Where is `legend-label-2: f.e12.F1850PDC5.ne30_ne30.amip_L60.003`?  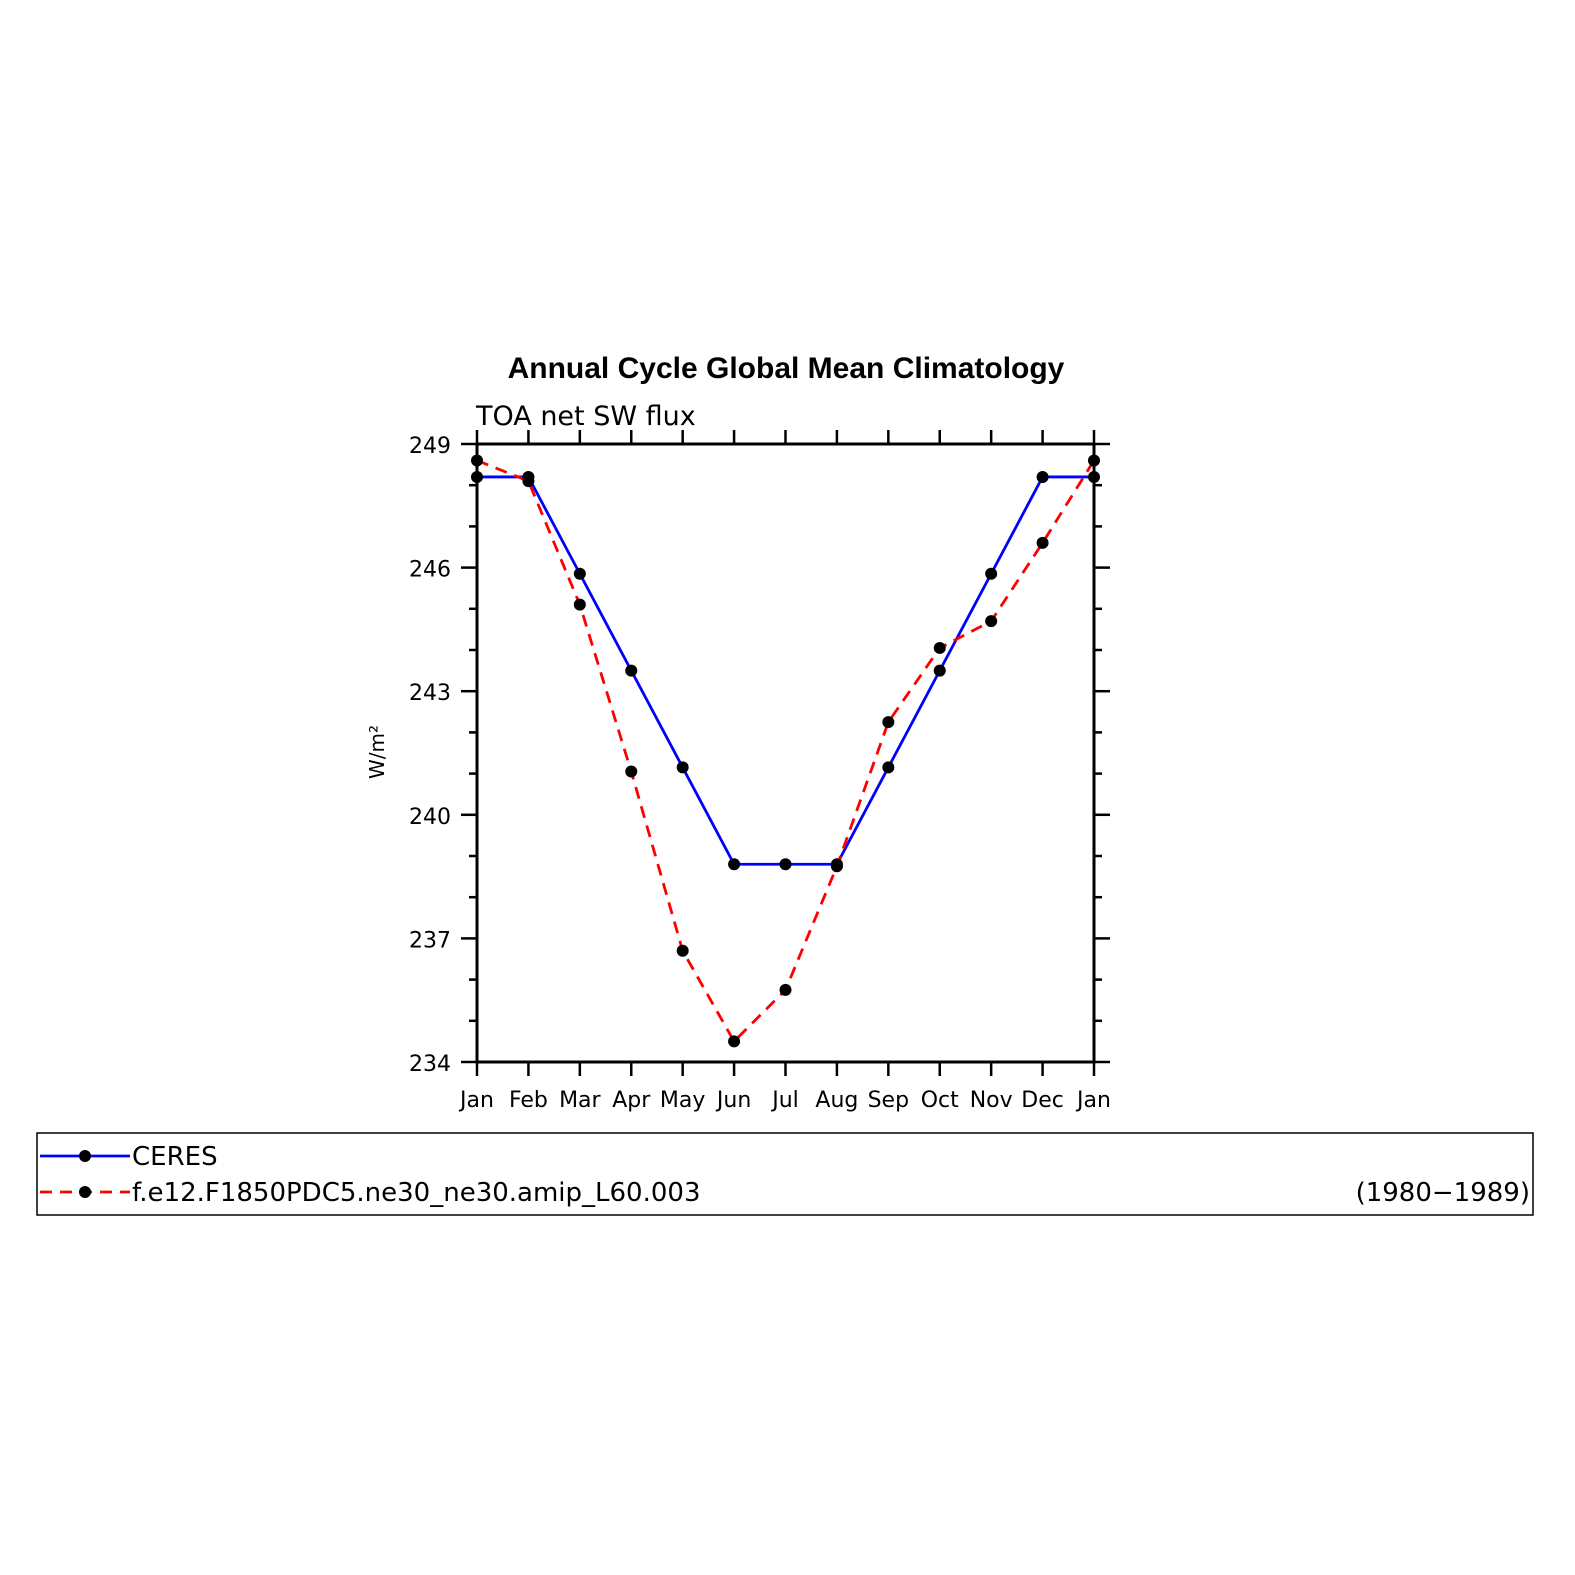 legend-label-2: f.e12.F1850PDC5.ne30_ne30.amip_L60.003 is located at coordinates (416, 1193).